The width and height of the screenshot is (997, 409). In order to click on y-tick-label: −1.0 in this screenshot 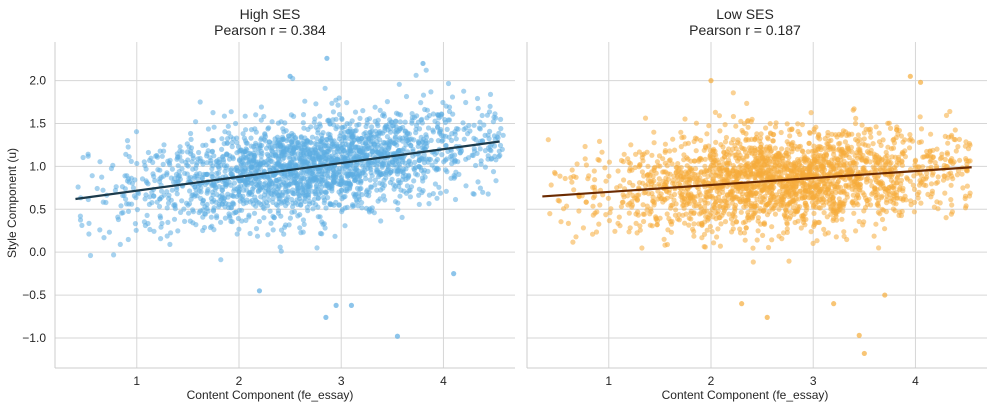, I will do `click(34, 338)`.